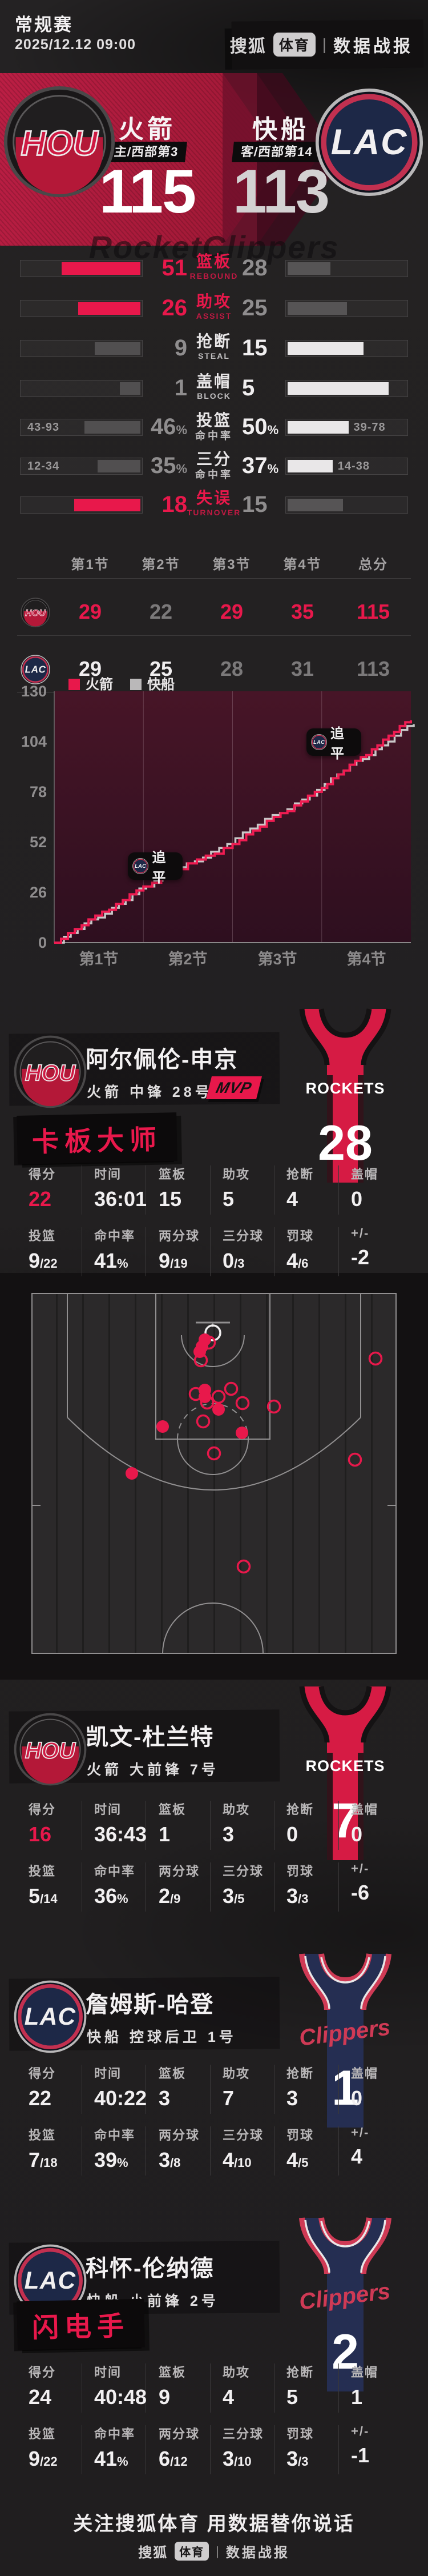 Image resolution: width=428 pixels, height=2576 pixels. I want to click on player-stat-value: 9/22, so click(43, 2458).